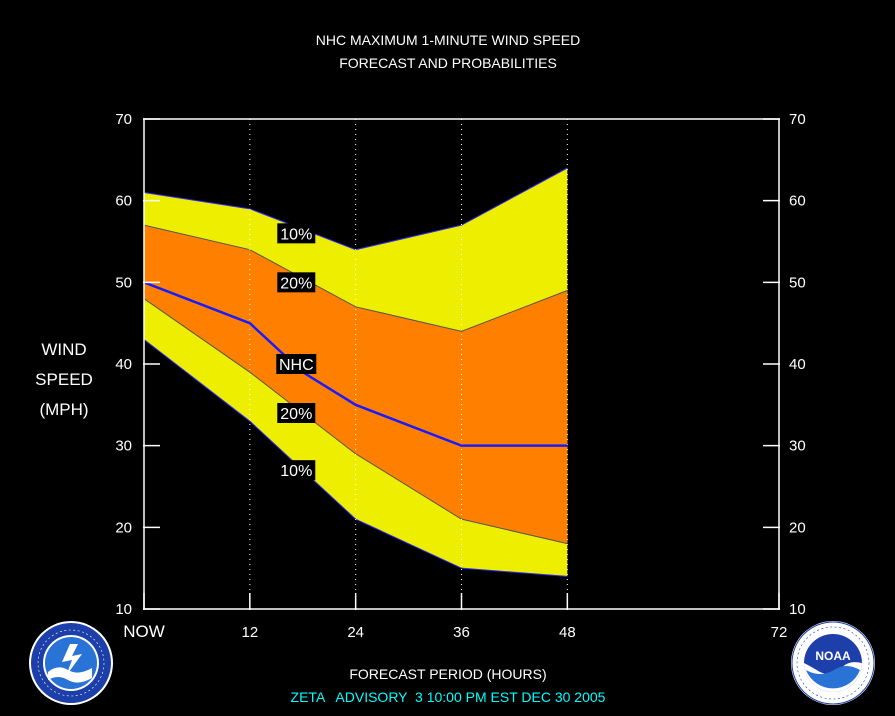 Image resolution: width=895 pixels, height=716 pixels. I want to click on ytick-label-left-10: 10, so click(123, 609).